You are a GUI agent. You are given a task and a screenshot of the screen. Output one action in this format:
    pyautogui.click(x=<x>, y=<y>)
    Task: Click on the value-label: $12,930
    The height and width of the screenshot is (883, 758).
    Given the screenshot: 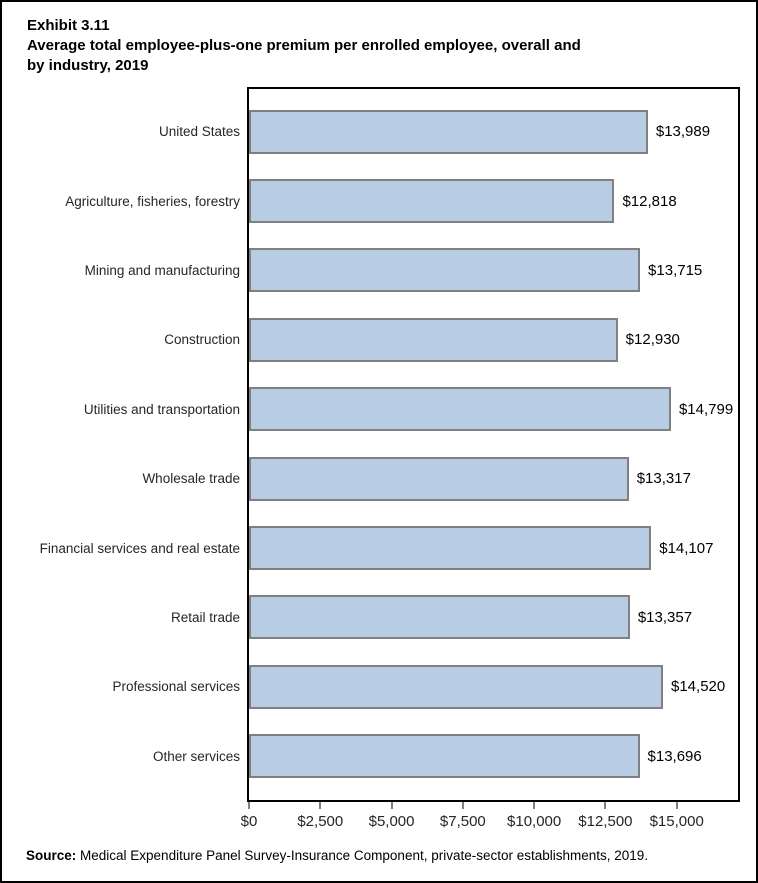 What is the action you would take?
    pyautogui.click(x=652, y=340)
    